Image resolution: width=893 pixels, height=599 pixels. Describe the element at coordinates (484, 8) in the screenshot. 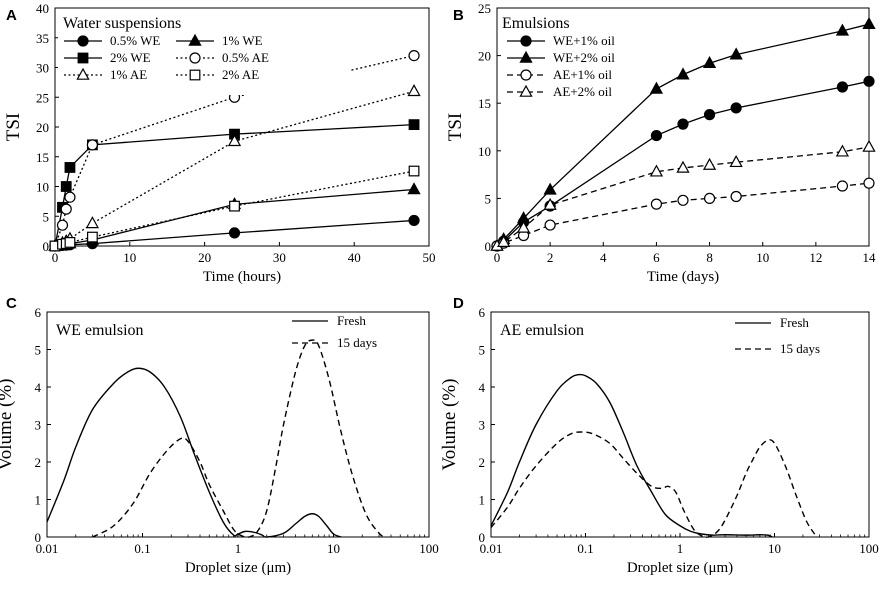

I see `y-tick-label: 25` at that location.